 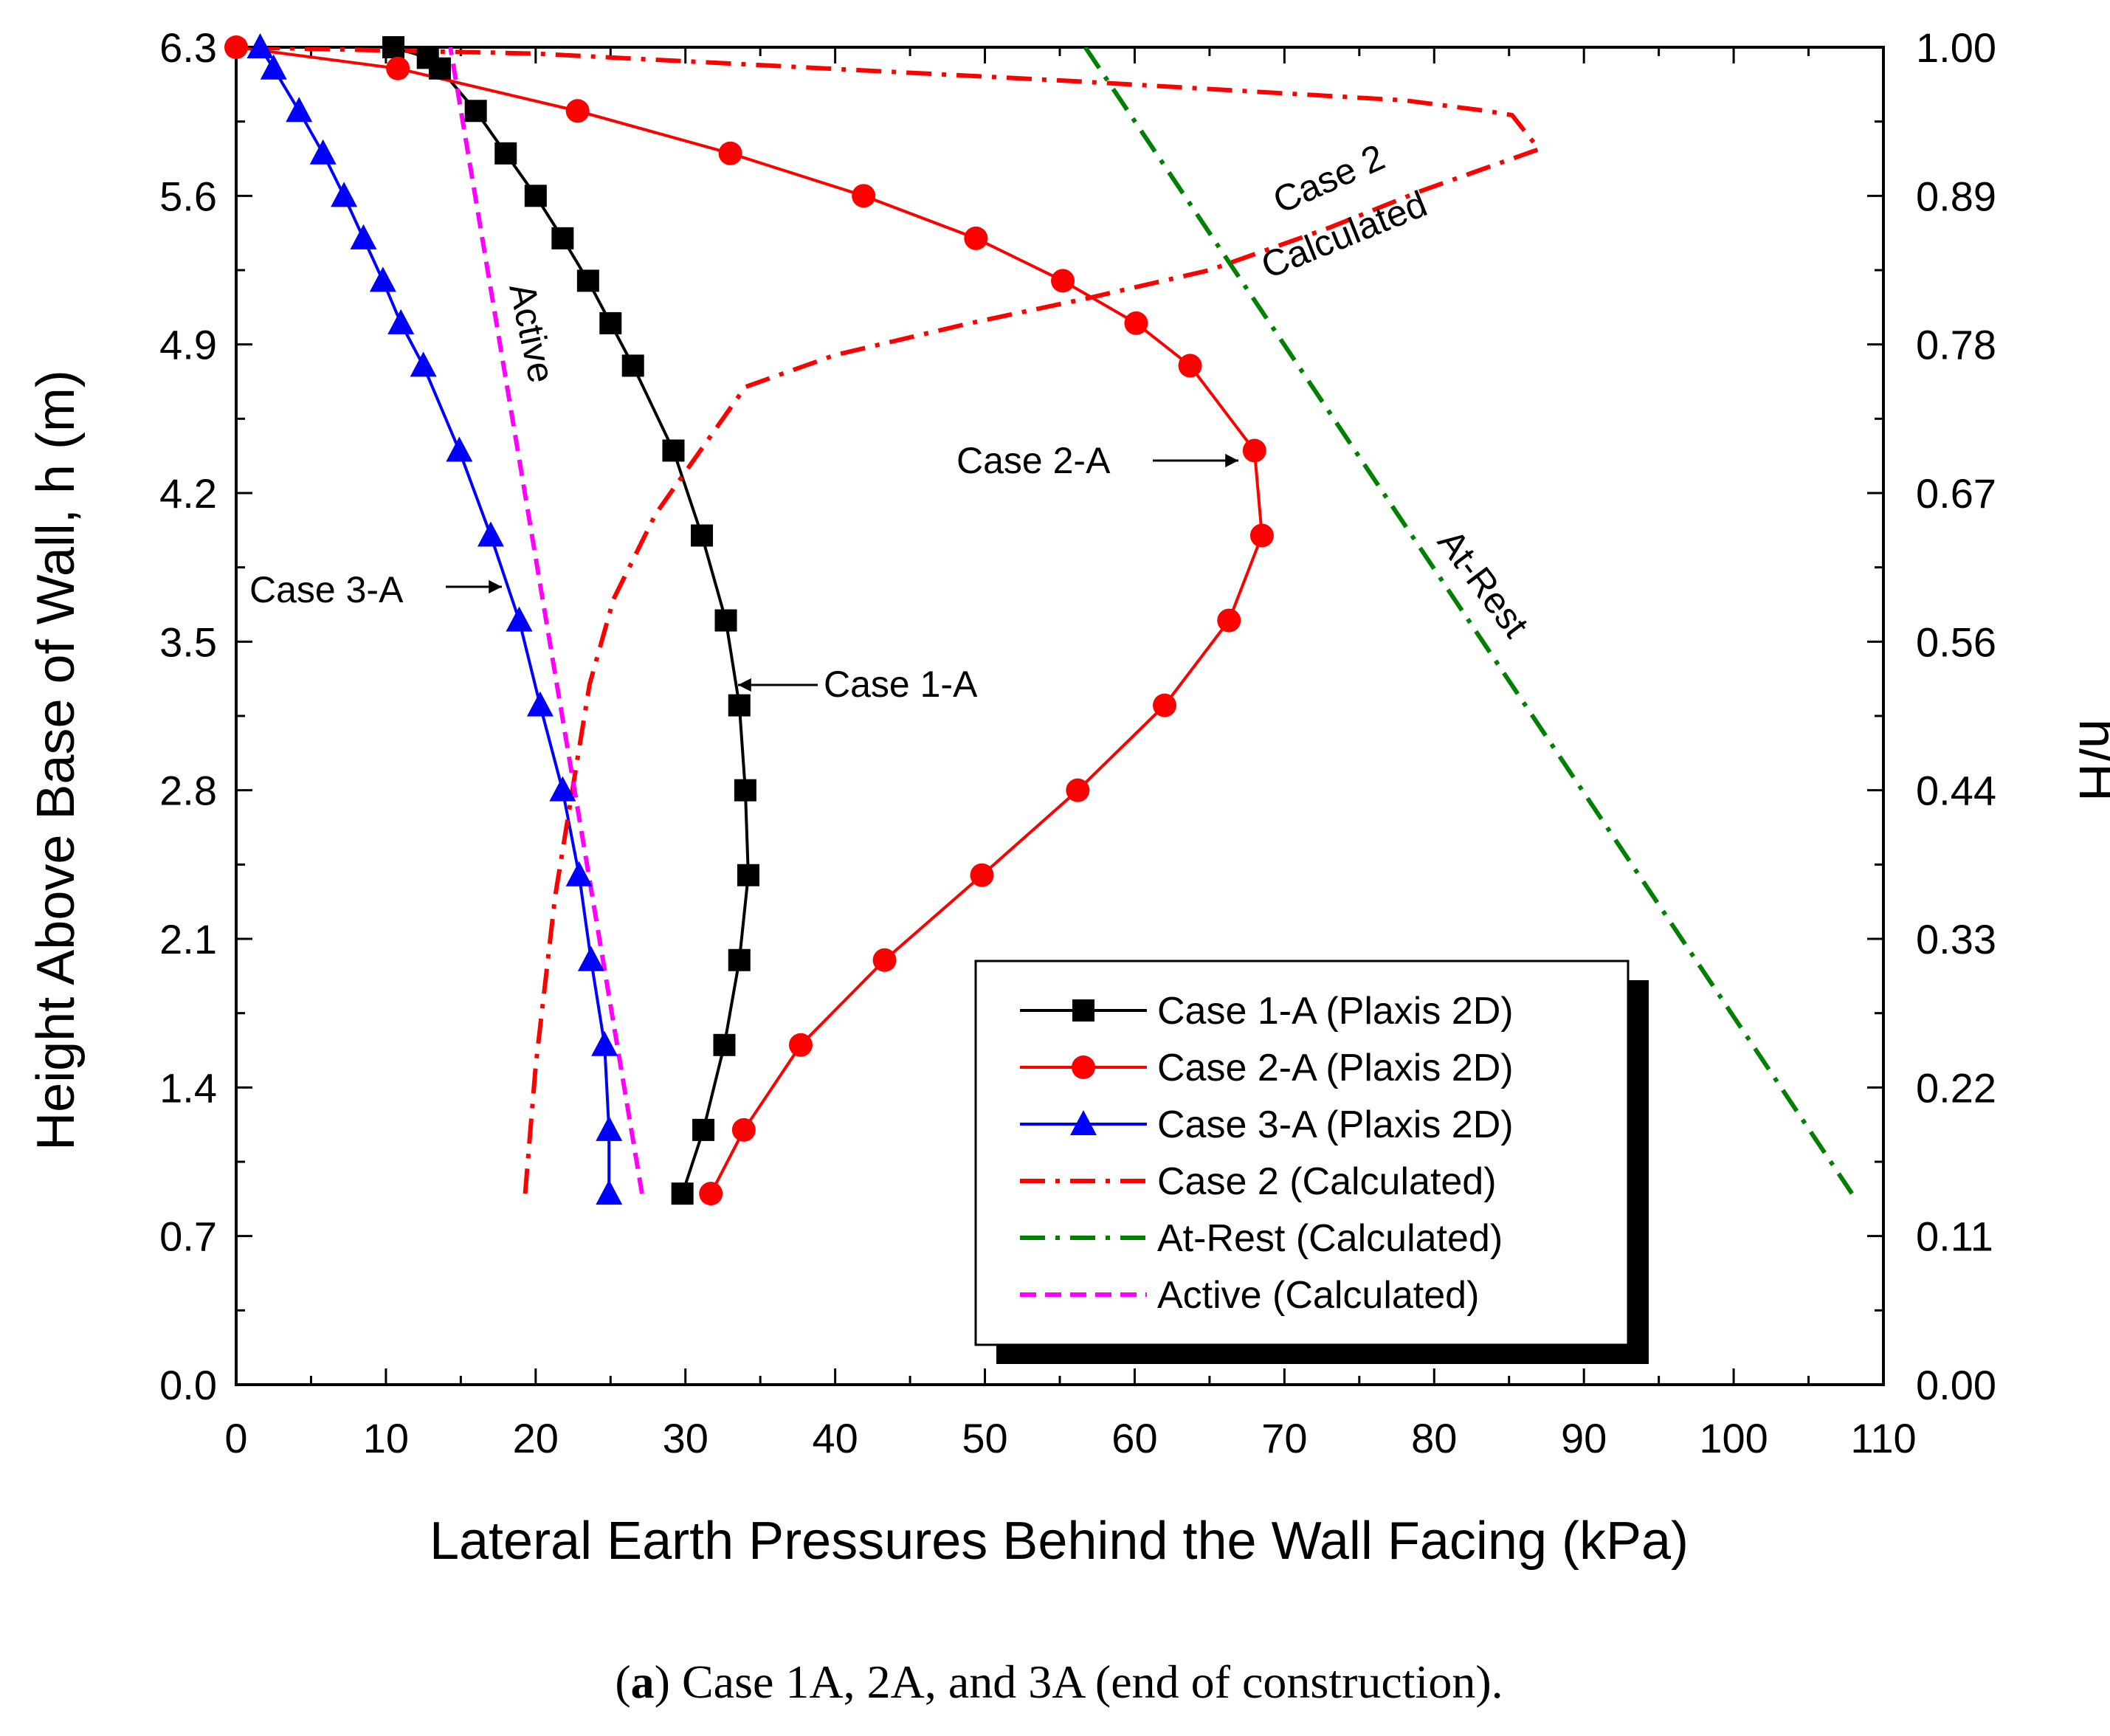 I want to click on y2-tick-label: 0.67, so click(x=1956, y=493).